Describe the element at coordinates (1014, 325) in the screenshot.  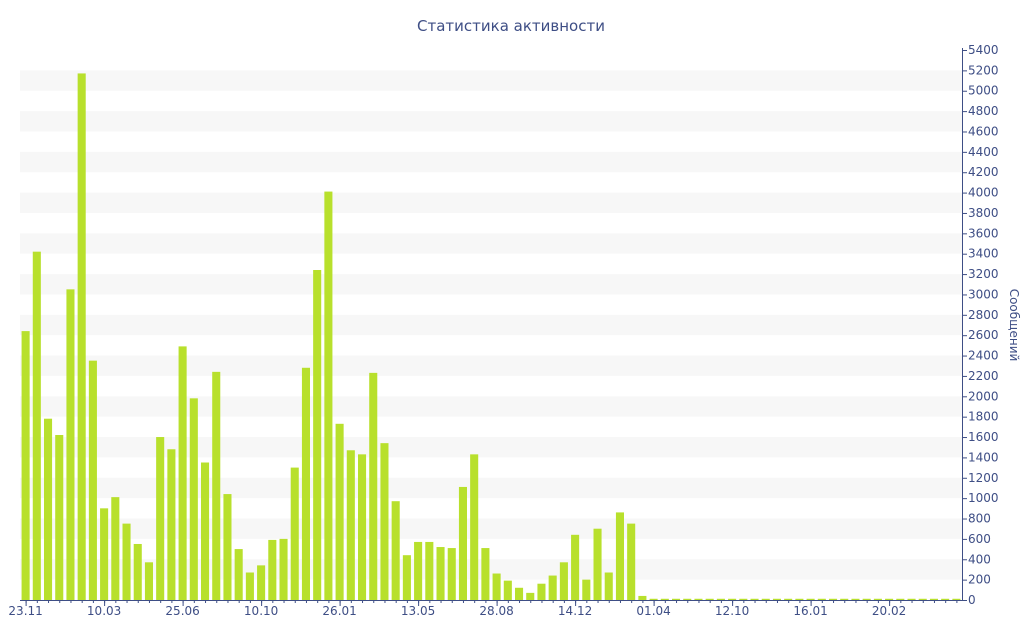
I see `y-axis-title: Сообщений` at that location.